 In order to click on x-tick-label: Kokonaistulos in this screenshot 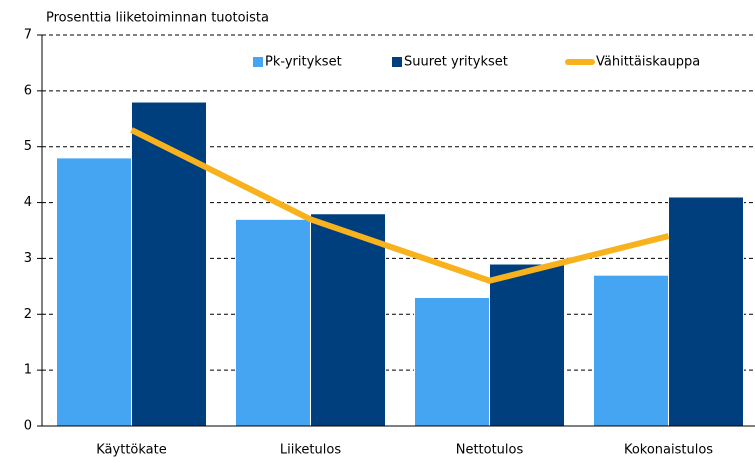, I will do `click(668, 450)`.